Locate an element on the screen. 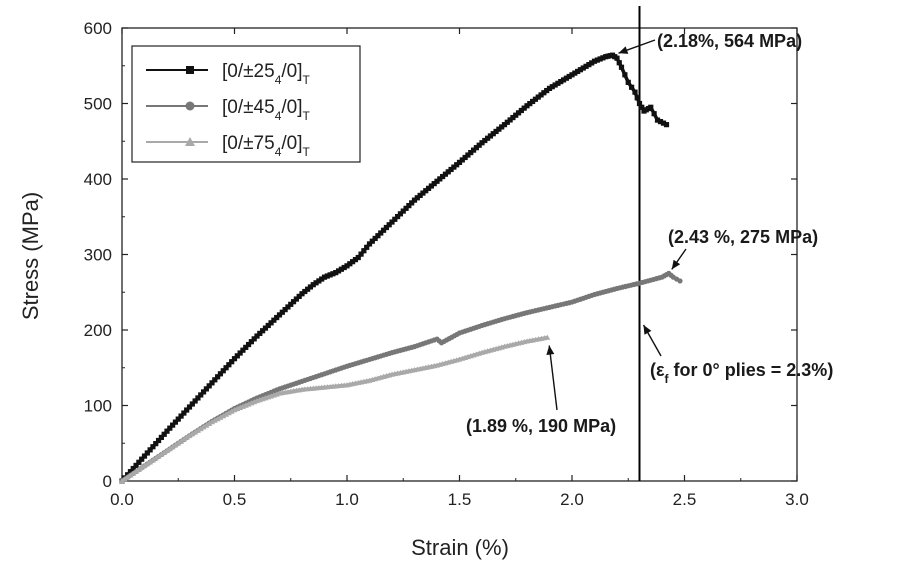 The image size is (901, 565). annotation-arrow-75-head is located at coordinates (550, 350).